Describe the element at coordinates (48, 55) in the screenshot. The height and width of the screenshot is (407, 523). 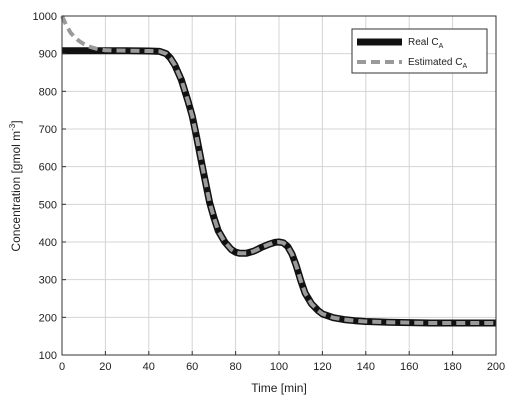
I see `y-tick-label: 900` at that location.